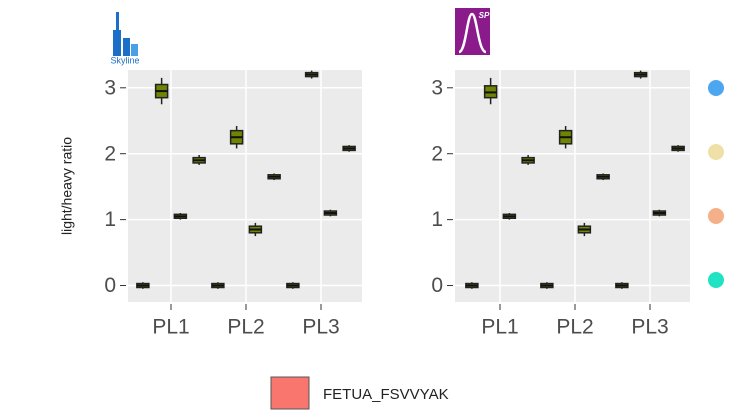  Describe the element at coordinates (472, 31) in the screenshot. I see `sp-logo: SP` at that location.